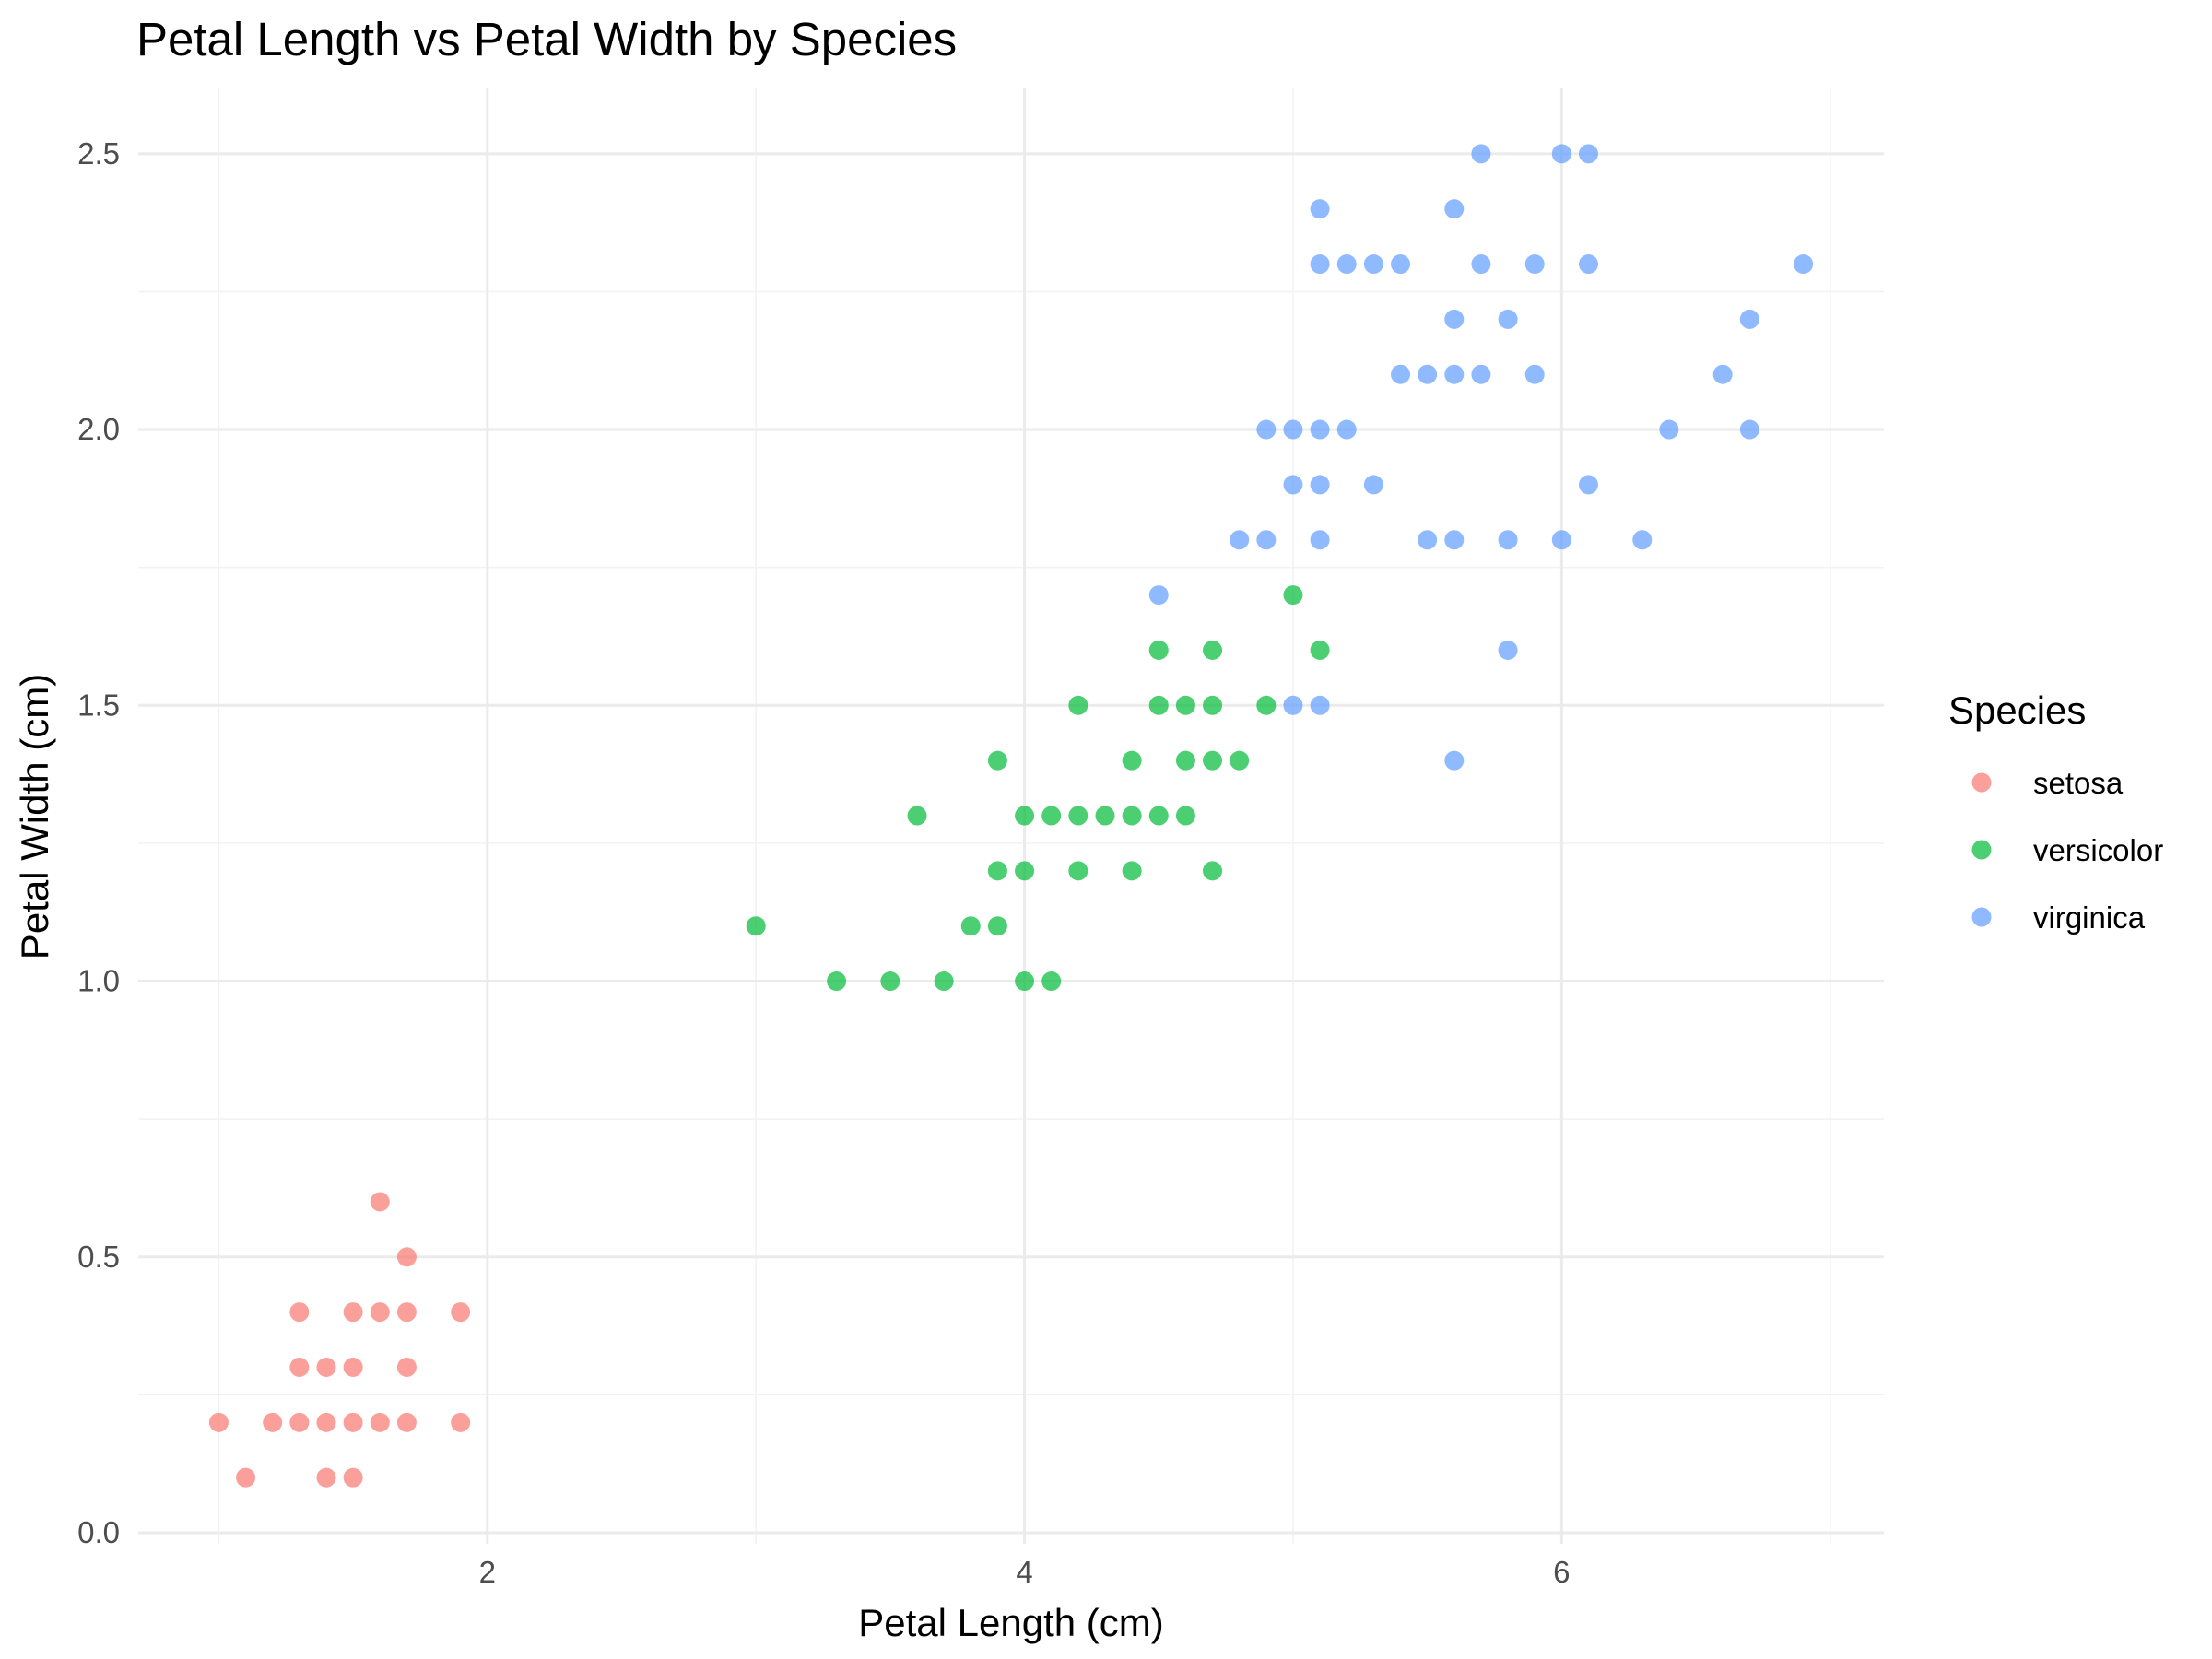 Image resolution: width=2212 pixels, height=1659 pixels. I want to click on y-tick-label: 1.5, so click(98, 705).